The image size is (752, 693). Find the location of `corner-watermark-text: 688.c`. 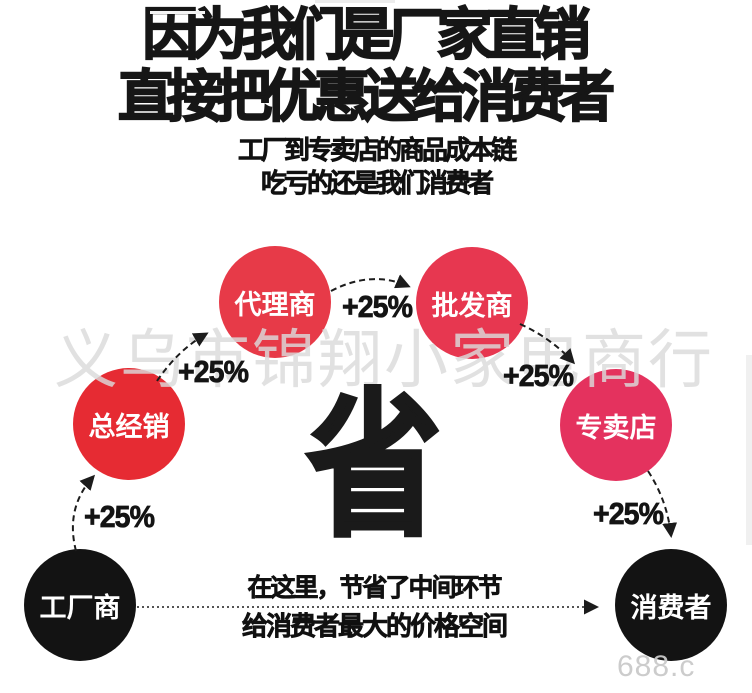

corner-watermark-text: 688.c is located at coordinates (656, 666).